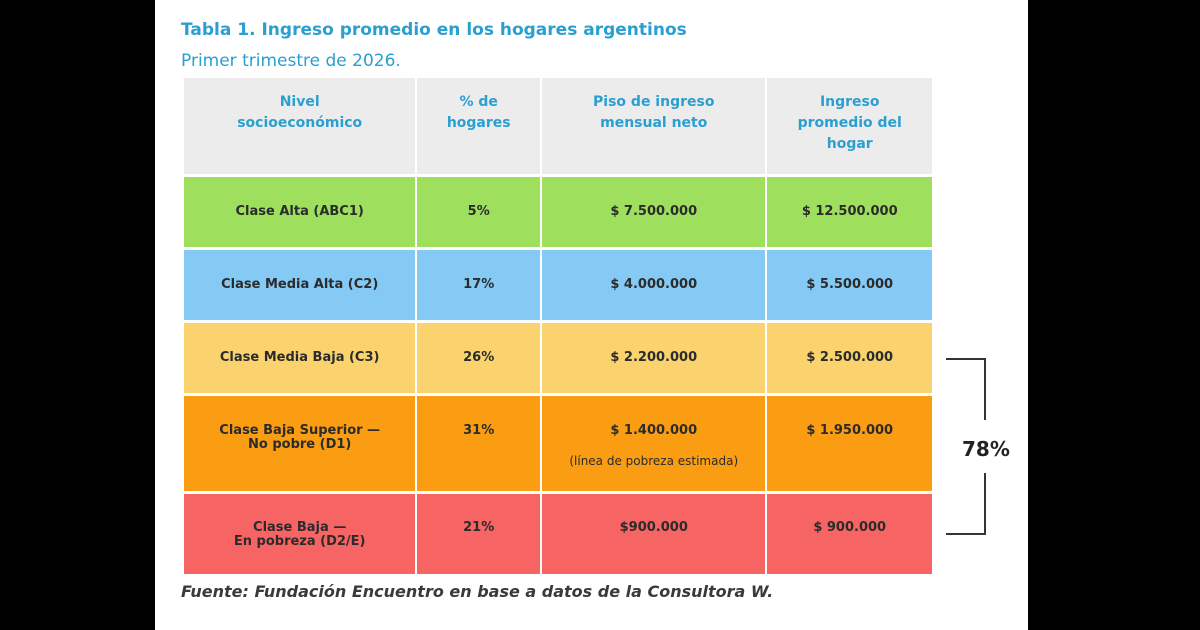 The width and height of the screenshot is (1200, 630). Describe the element at coordinates (849, 126) in the screenshot. I see `header-promedio: Ingreso promedio del hogar` at that location.